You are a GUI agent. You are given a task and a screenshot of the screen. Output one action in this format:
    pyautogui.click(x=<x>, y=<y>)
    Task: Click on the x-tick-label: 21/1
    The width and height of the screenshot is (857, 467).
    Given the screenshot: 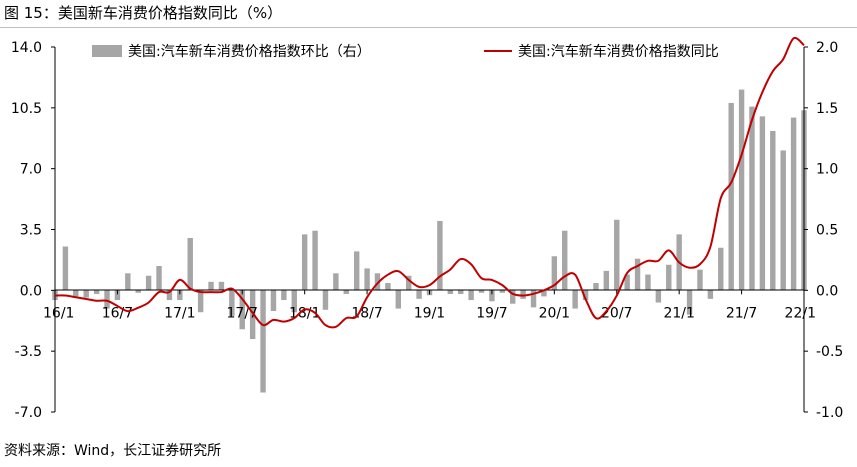 What is the action you would take?
    pyautogui.click(x=678, y=313)
    